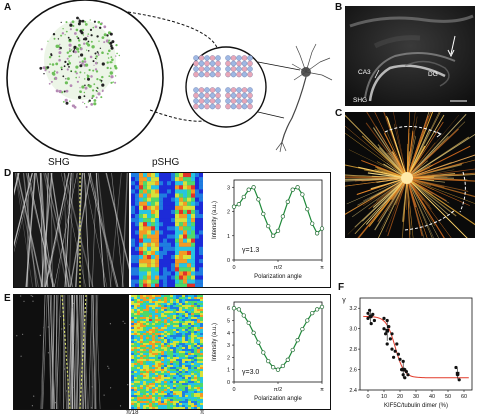 This screenshot has width=480, height=418. What do you see at coordinates (215, 220) in the screenshot?
I see `y-axis-label: Intensity (a.u.)` at bounding box center [215, 220].